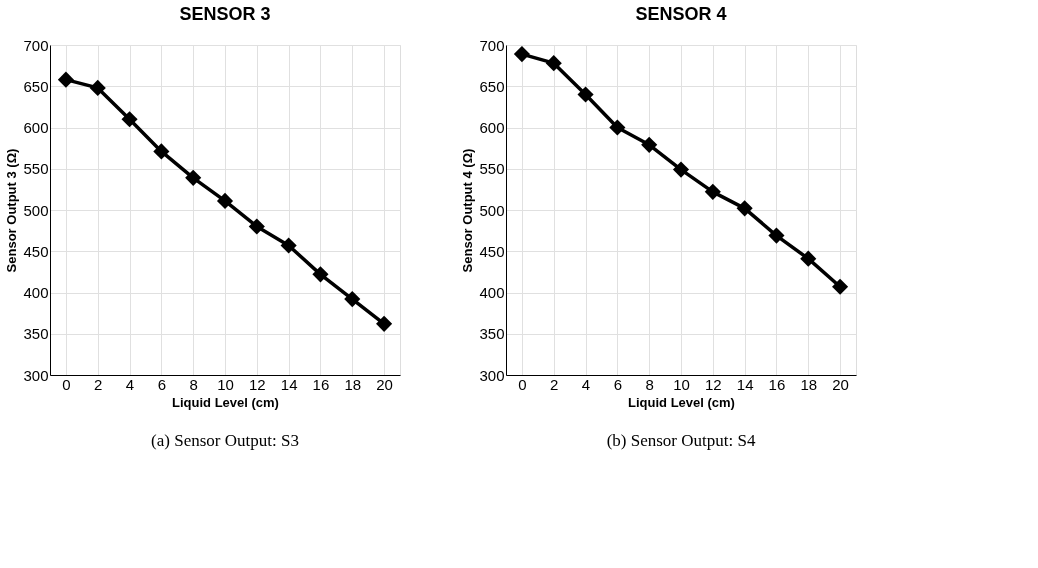 Image resolution: width=1038 pixels, height=568 pixels. I want to click on chart-title: SENSOR 4, so click(681, 14).